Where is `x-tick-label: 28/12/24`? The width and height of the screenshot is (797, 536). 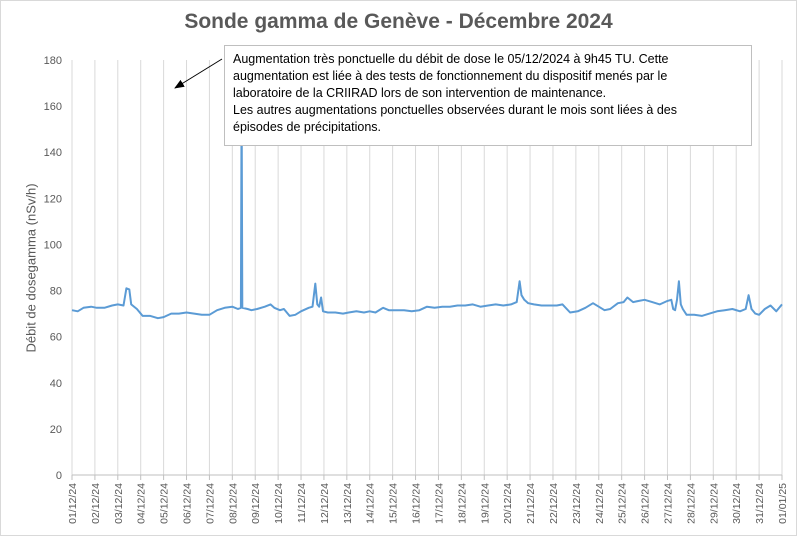
x-tick-label: 28/12/24 is located at coordinates (691, 503).